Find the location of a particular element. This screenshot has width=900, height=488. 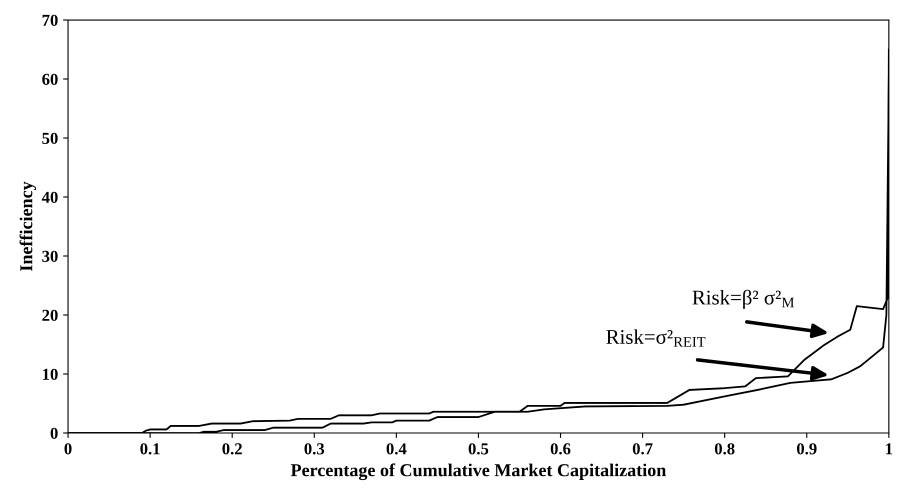

x-tick-label: 0.4 is located at coordinates (396, 449).